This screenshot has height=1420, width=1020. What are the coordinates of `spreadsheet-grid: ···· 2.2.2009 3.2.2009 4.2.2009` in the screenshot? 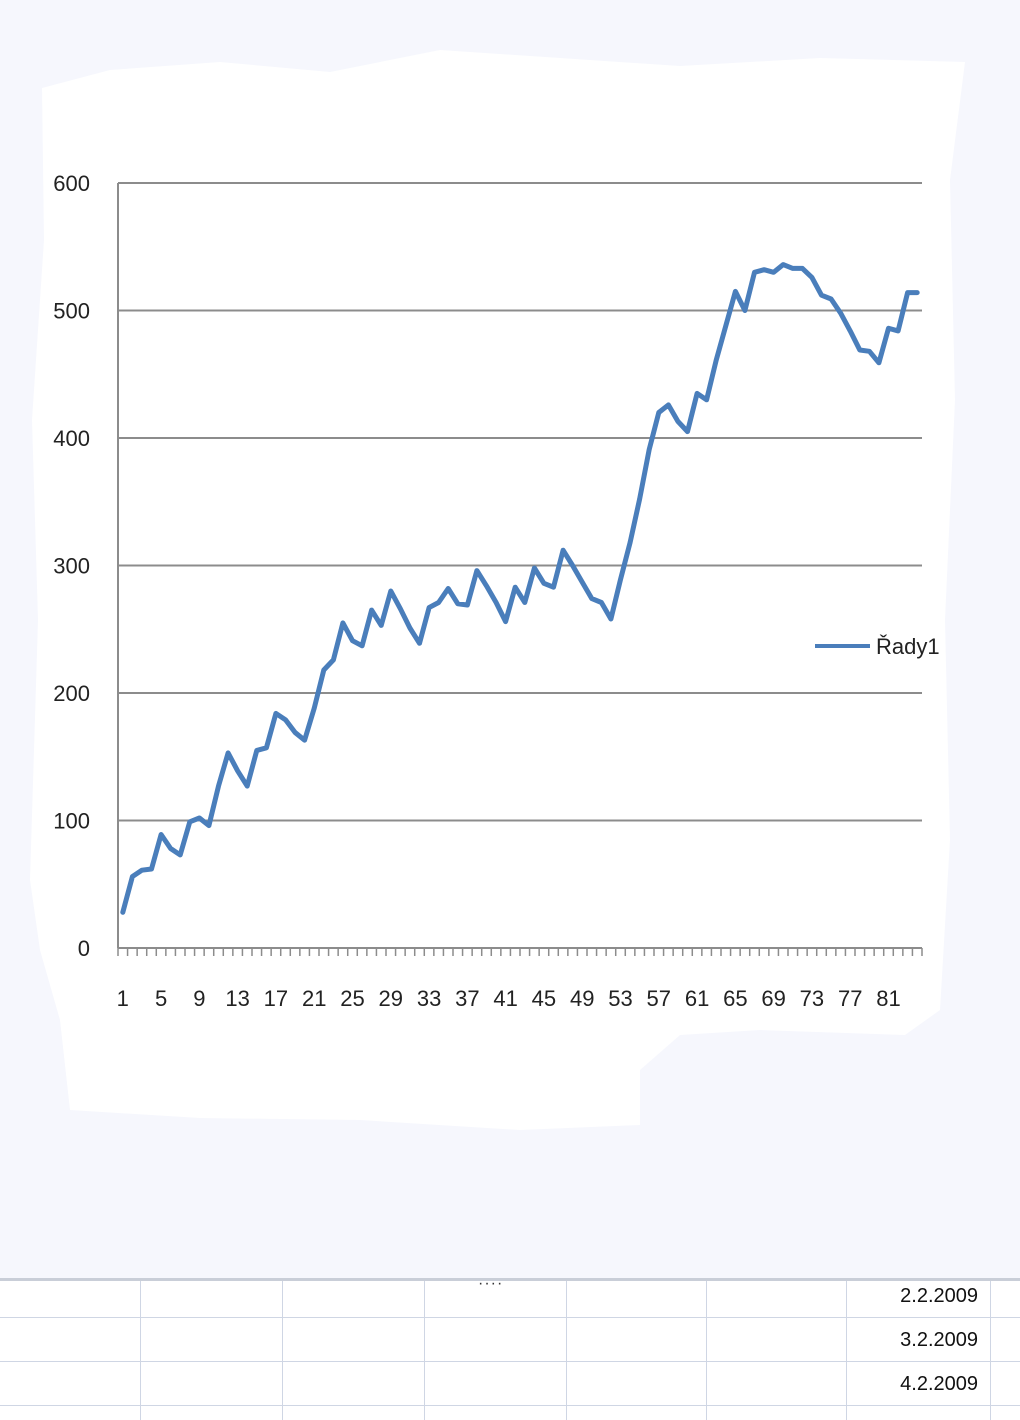 It's located at (510, 1347).